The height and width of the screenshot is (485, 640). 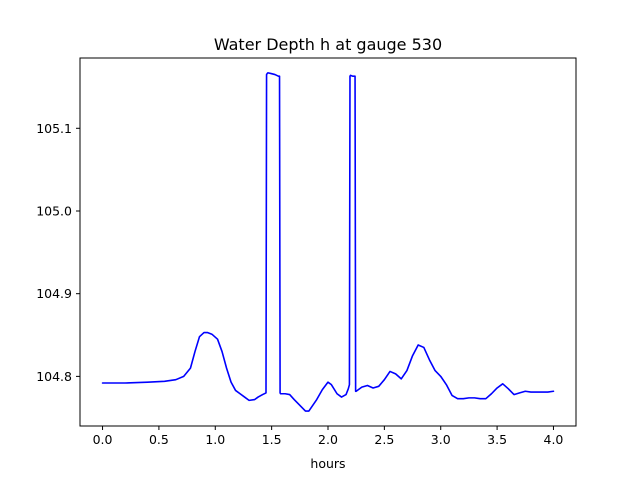 What do you see at coordinates (54, 210) in the screenshot?
I see `y-tick-label: 105.0` at bounding box center [54, 210].